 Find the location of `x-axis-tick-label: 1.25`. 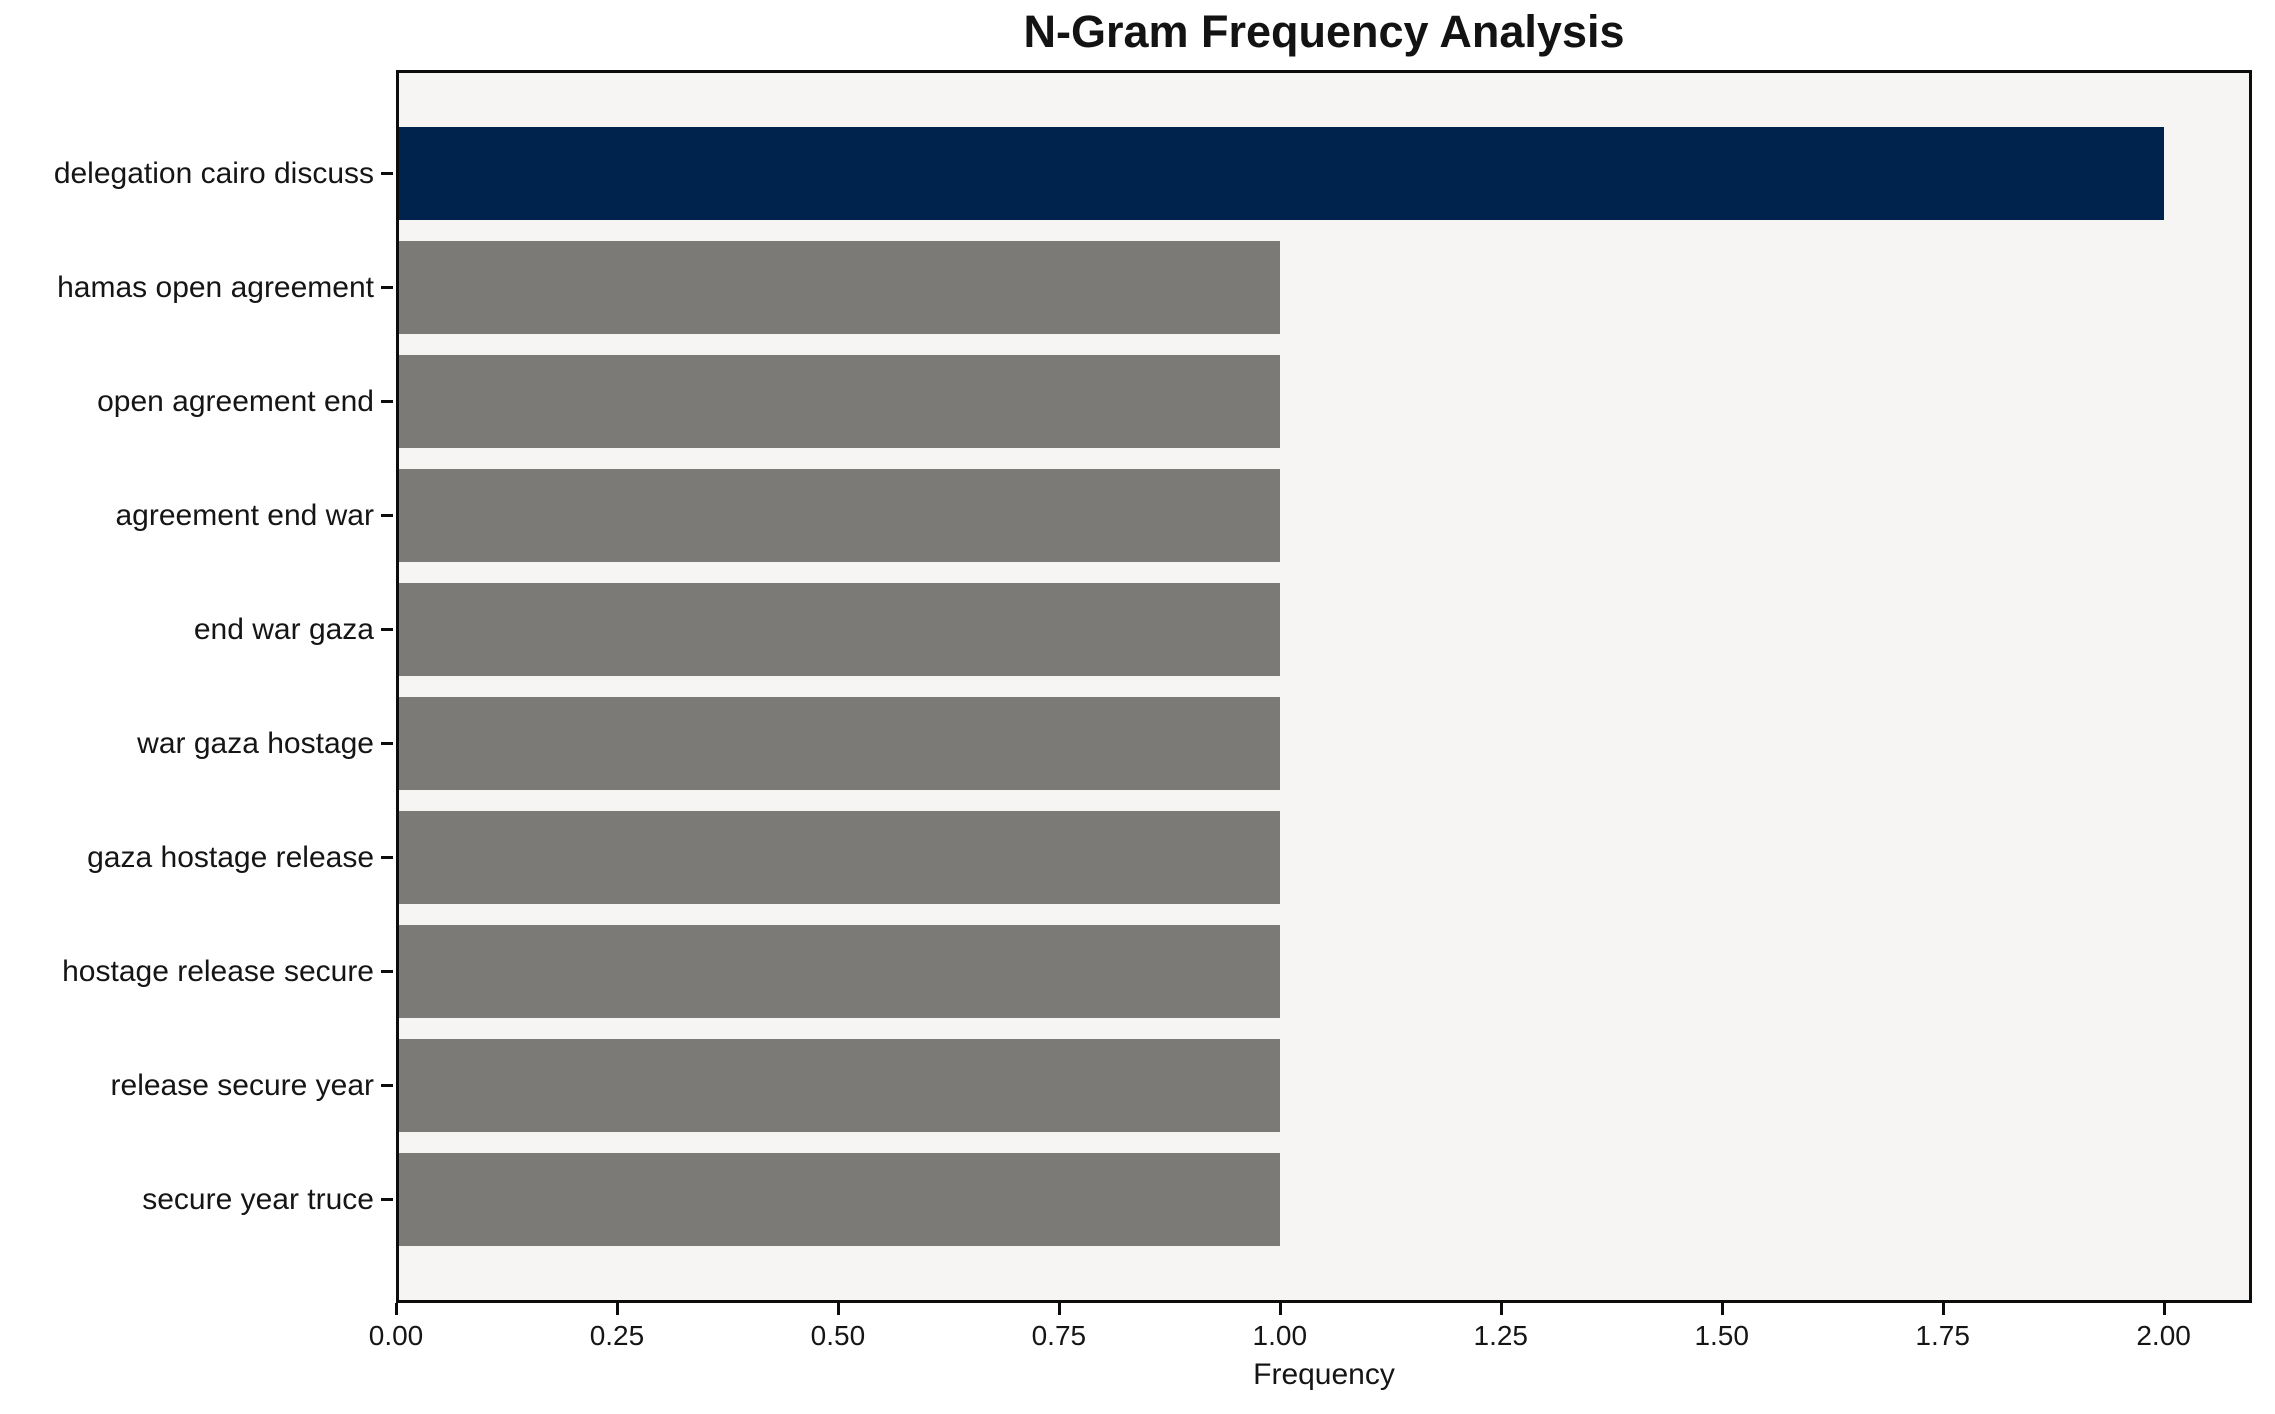

x-axis-tick-label: 1.25 is located at coordinates (1501, 1335).